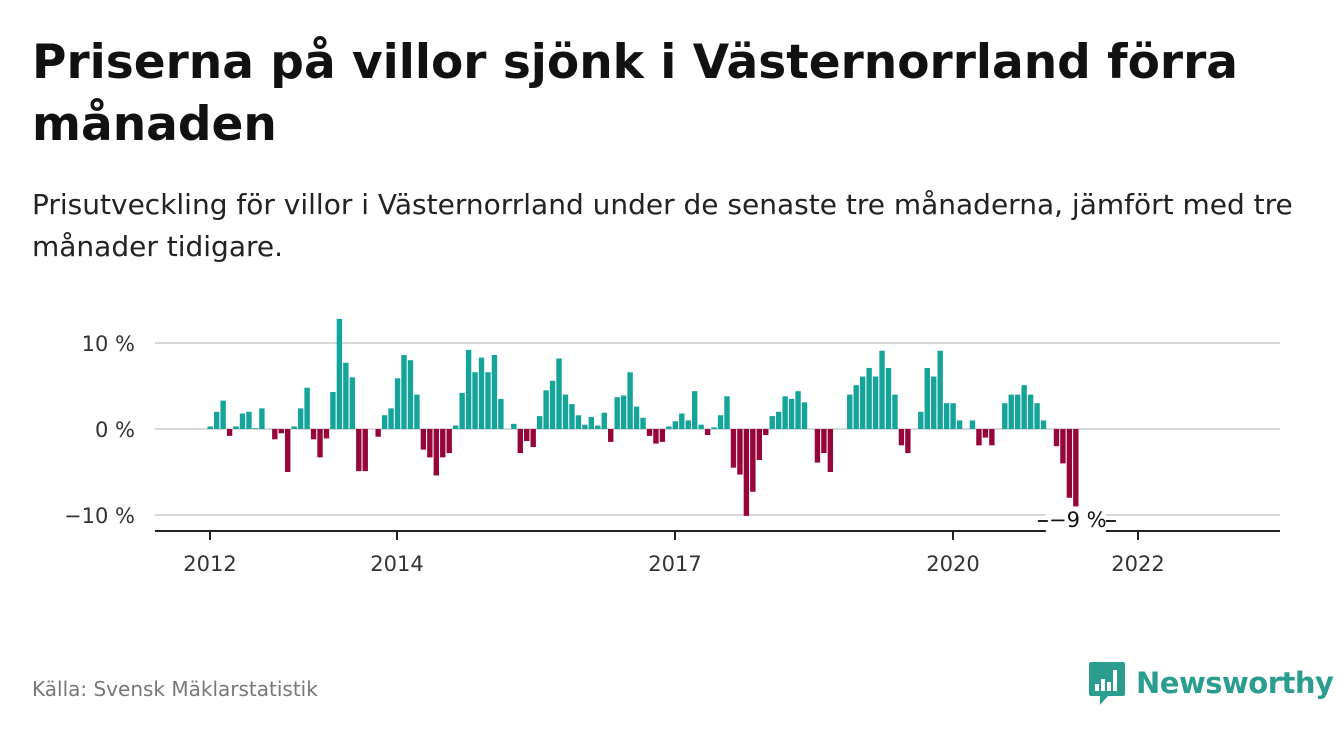  Describe the element at coordinates (1137, 564) in the screenshot. I see `x-tick-label: 2022` at that location.